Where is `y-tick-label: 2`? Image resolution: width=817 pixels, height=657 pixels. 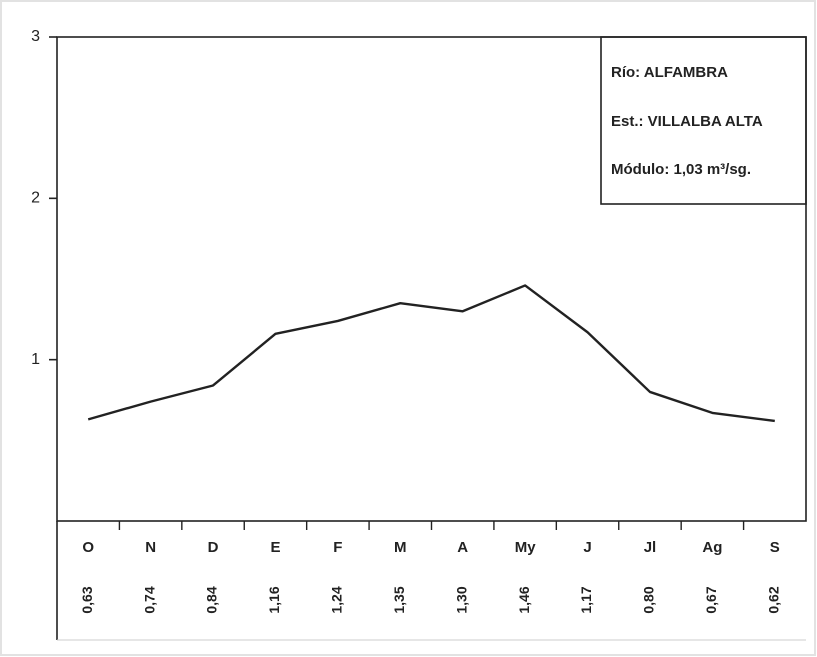
y-tick-label: 2 is located at coordinates (35, 198).